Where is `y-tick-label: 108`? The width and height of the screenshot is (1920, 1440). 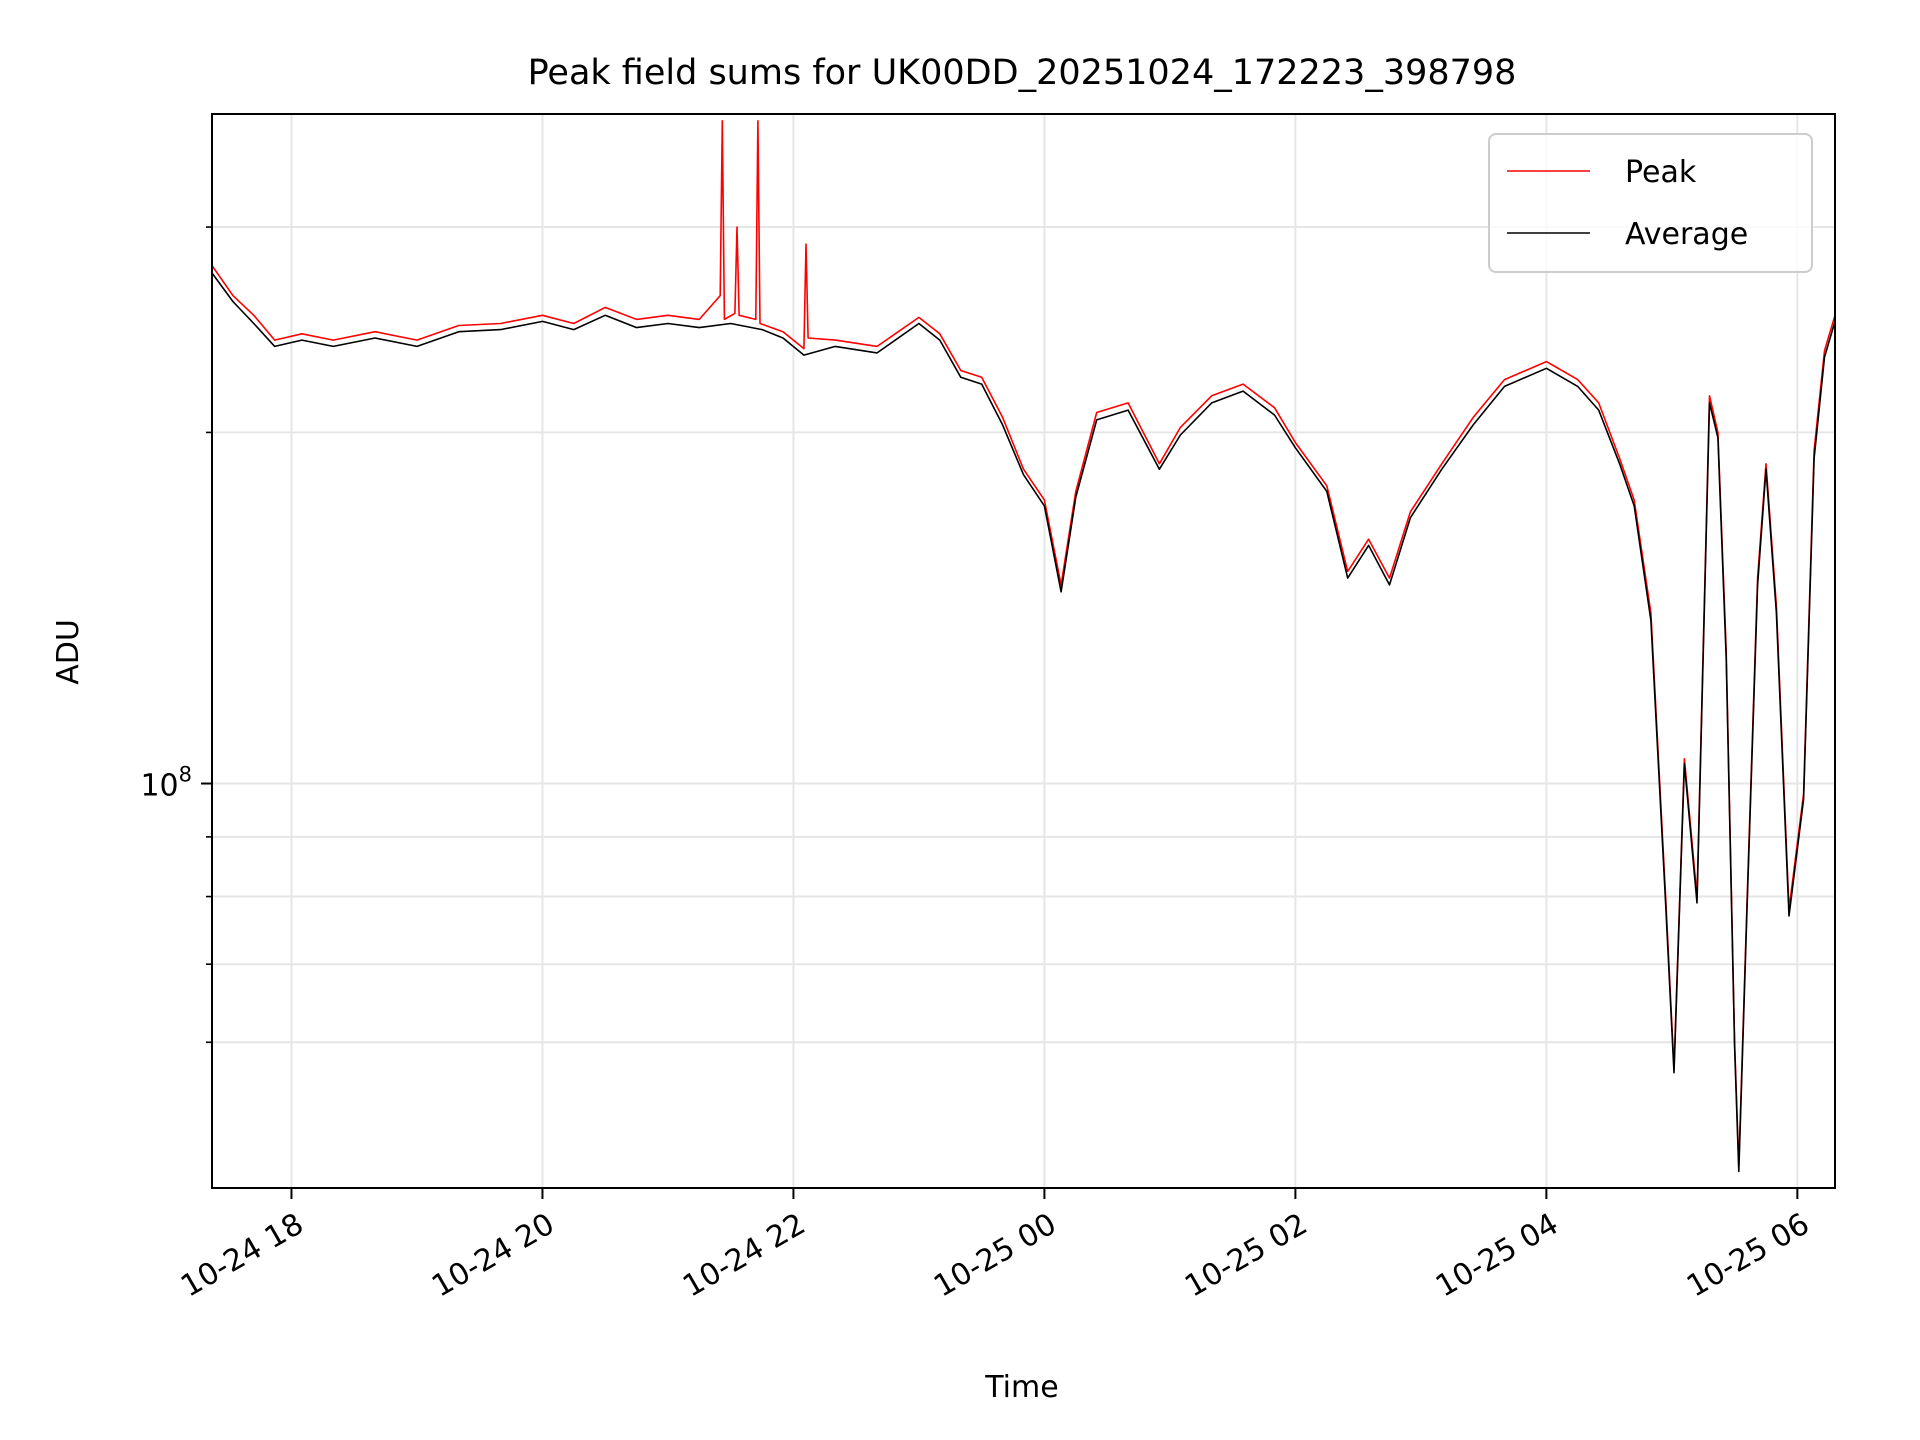 y-tick-label: 108 is located at coordinates (166, 783).